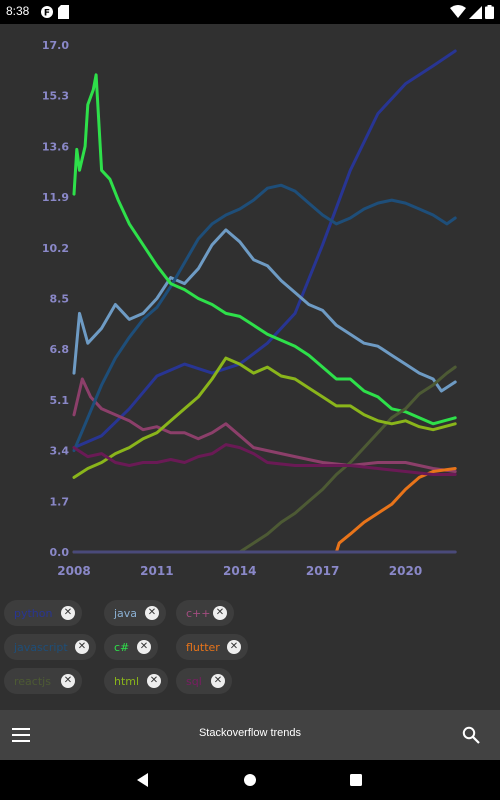  What do you see at coordinates (239, 571) in the screenshot?
I see `x-tick-label: 2014` at bounding box center [239, 571].